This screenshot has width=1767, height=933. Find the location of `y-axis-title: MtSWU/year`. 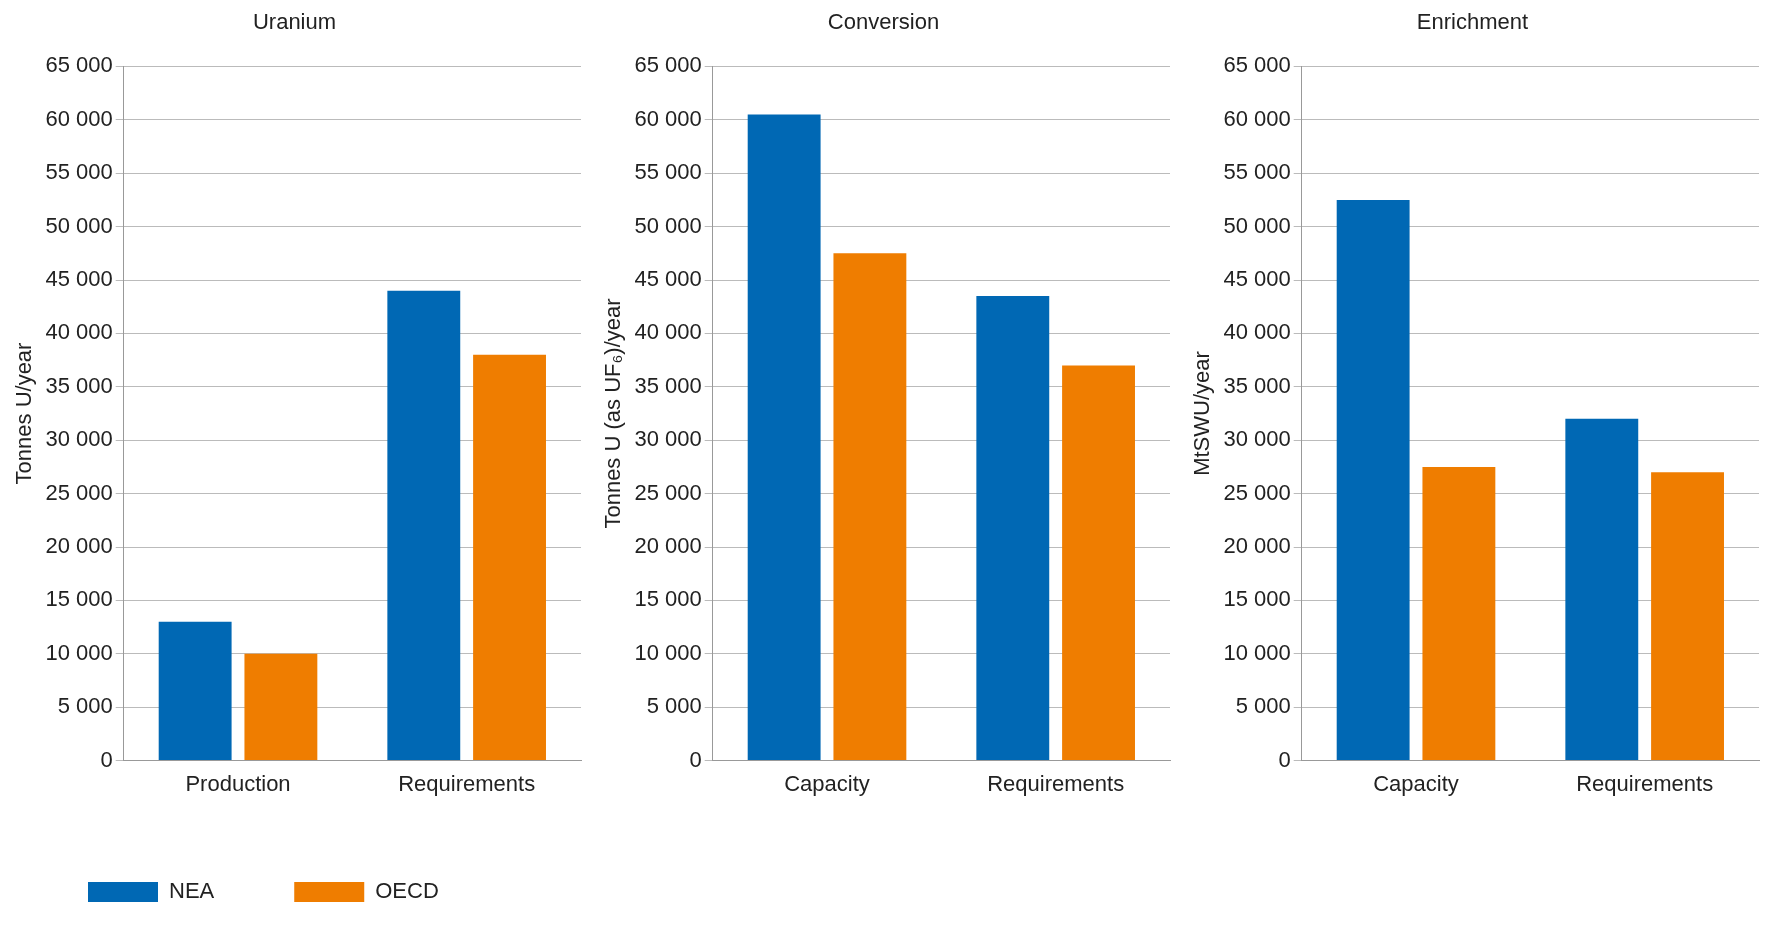

y-axis-title: MtSWU/year is located at coordinates (1202, 413).